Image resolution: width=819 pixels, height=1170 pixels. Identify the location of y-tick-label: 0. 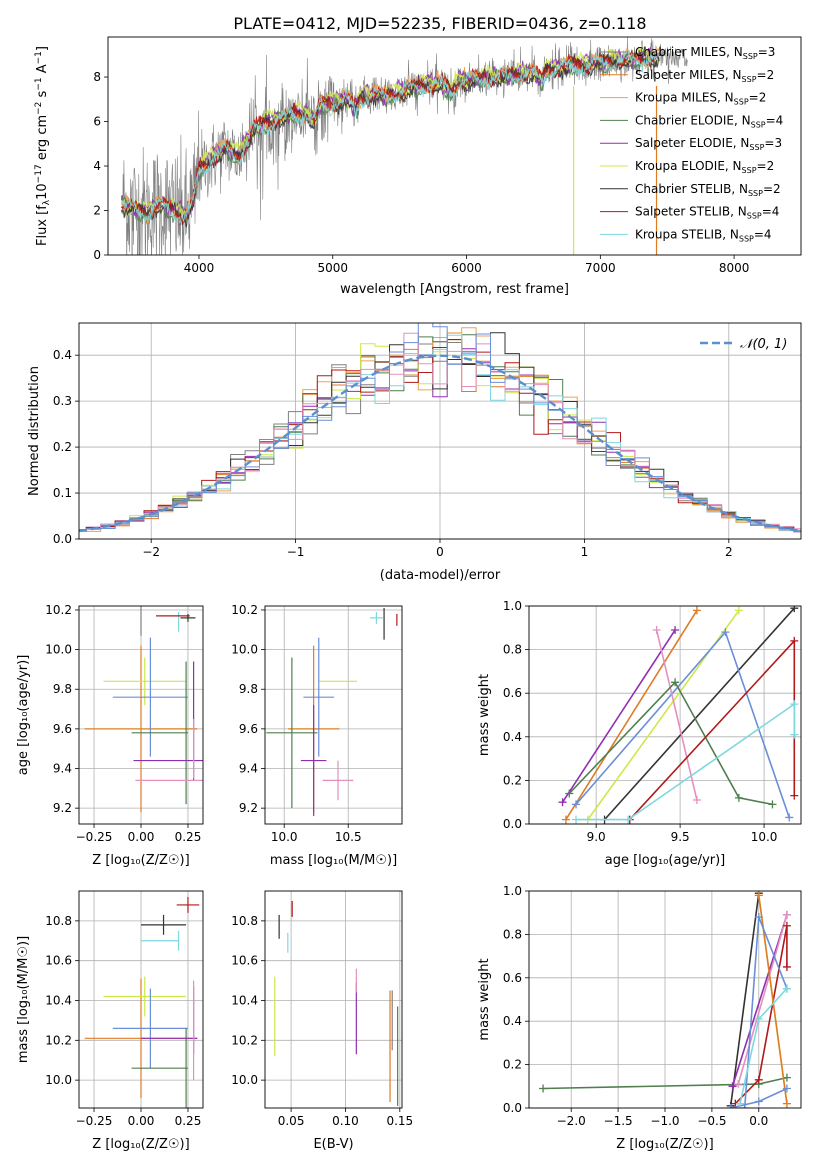
(97, 255).